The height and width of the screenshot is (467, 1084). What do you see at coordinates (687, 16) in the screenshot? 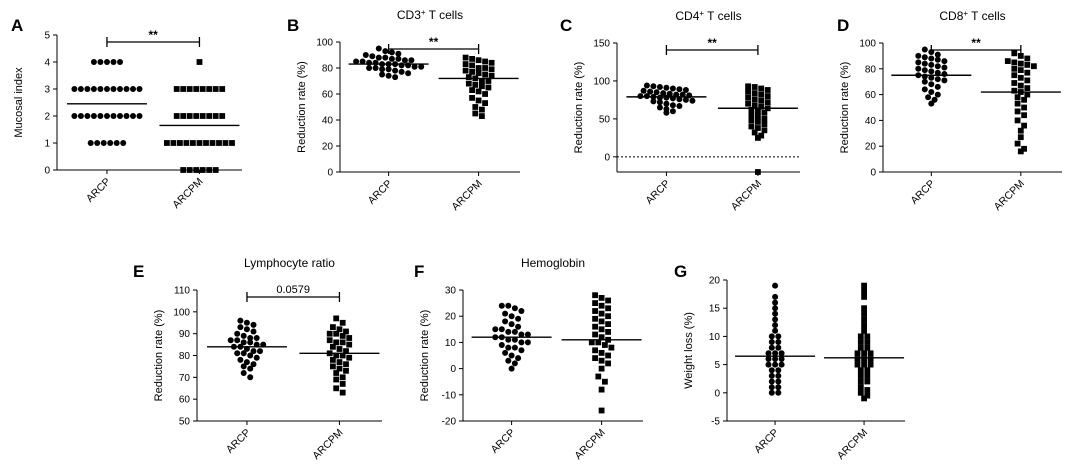
I see `panel-title-main: CD4` at bounding box center [687, 16].